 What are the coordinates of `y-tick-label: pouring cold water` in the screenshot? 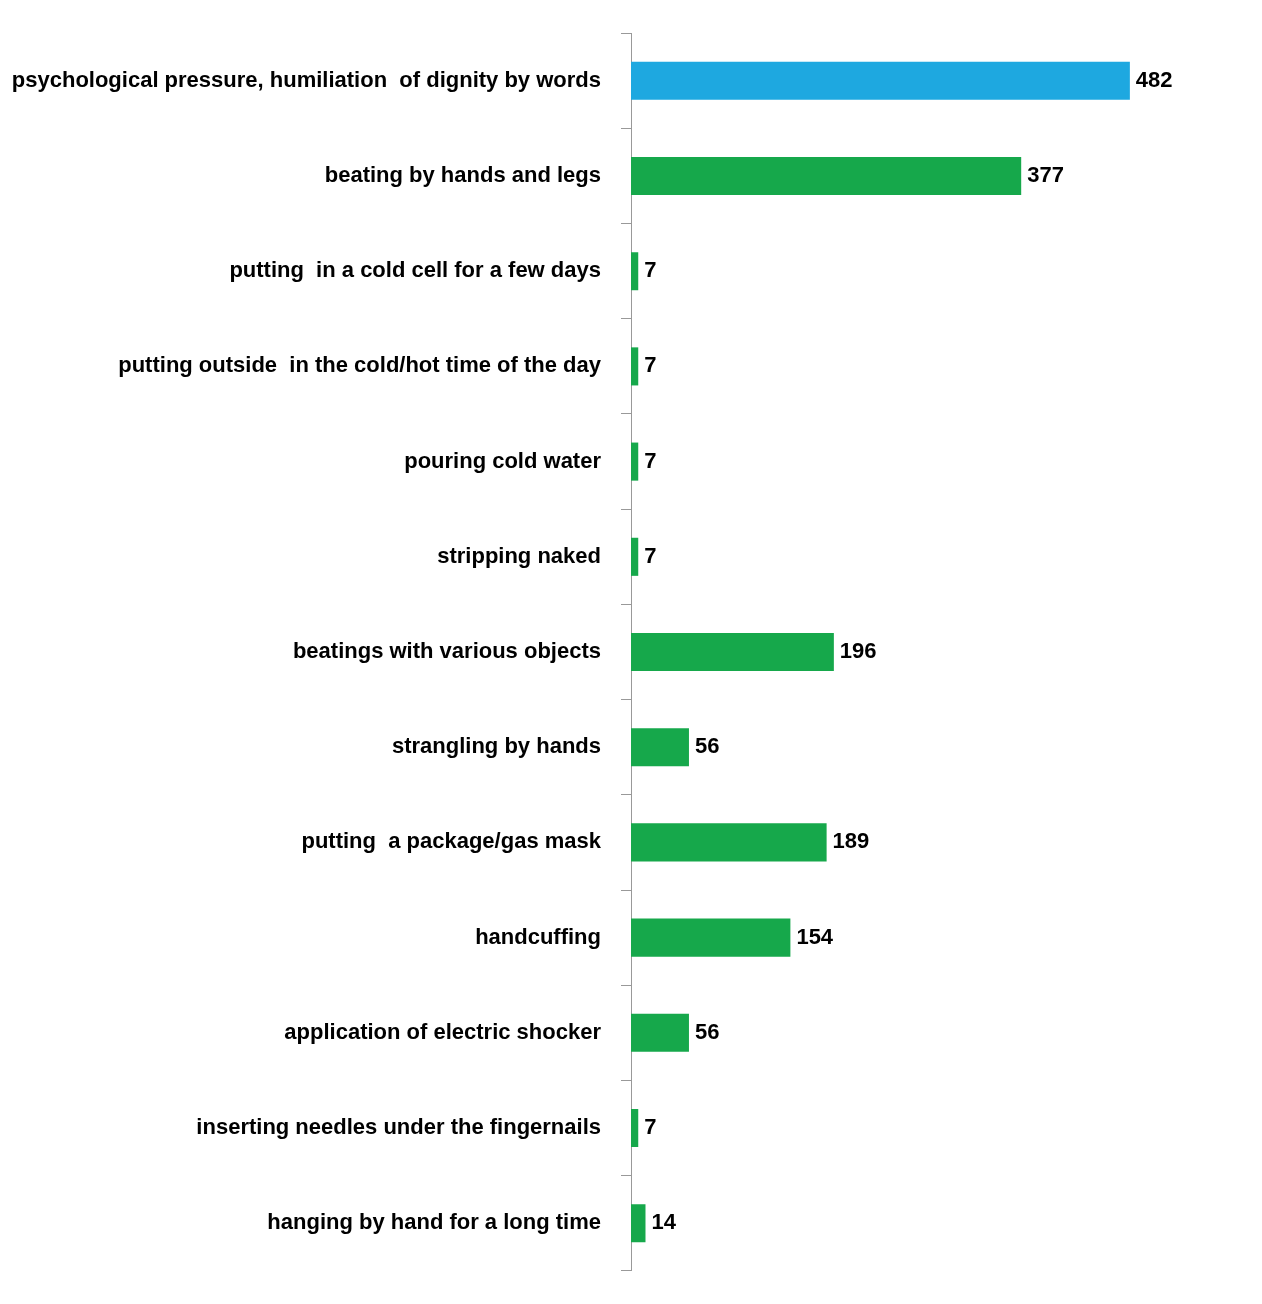 It's located at (503, 460).